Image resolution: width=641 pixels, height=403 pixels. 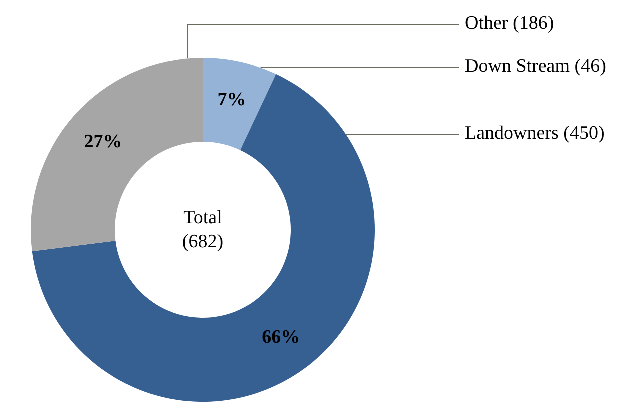 What do you see at coordinates (535, 66) in the screenshot?
I see `slice-label: Down Stream (46)` at bounding box center [535, 66].